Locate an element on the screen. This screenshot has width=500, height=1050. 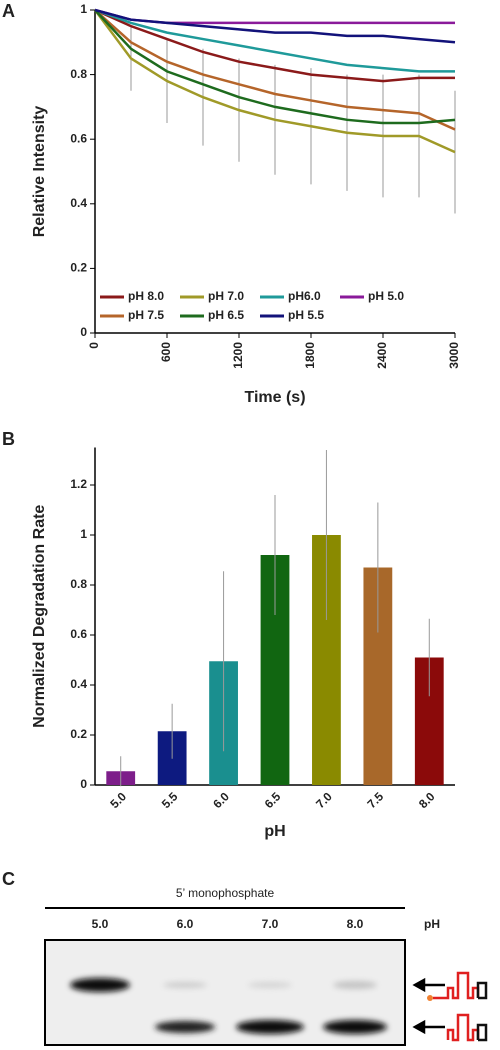
lane-label: 5.0 is located at coordinates (100, 924).